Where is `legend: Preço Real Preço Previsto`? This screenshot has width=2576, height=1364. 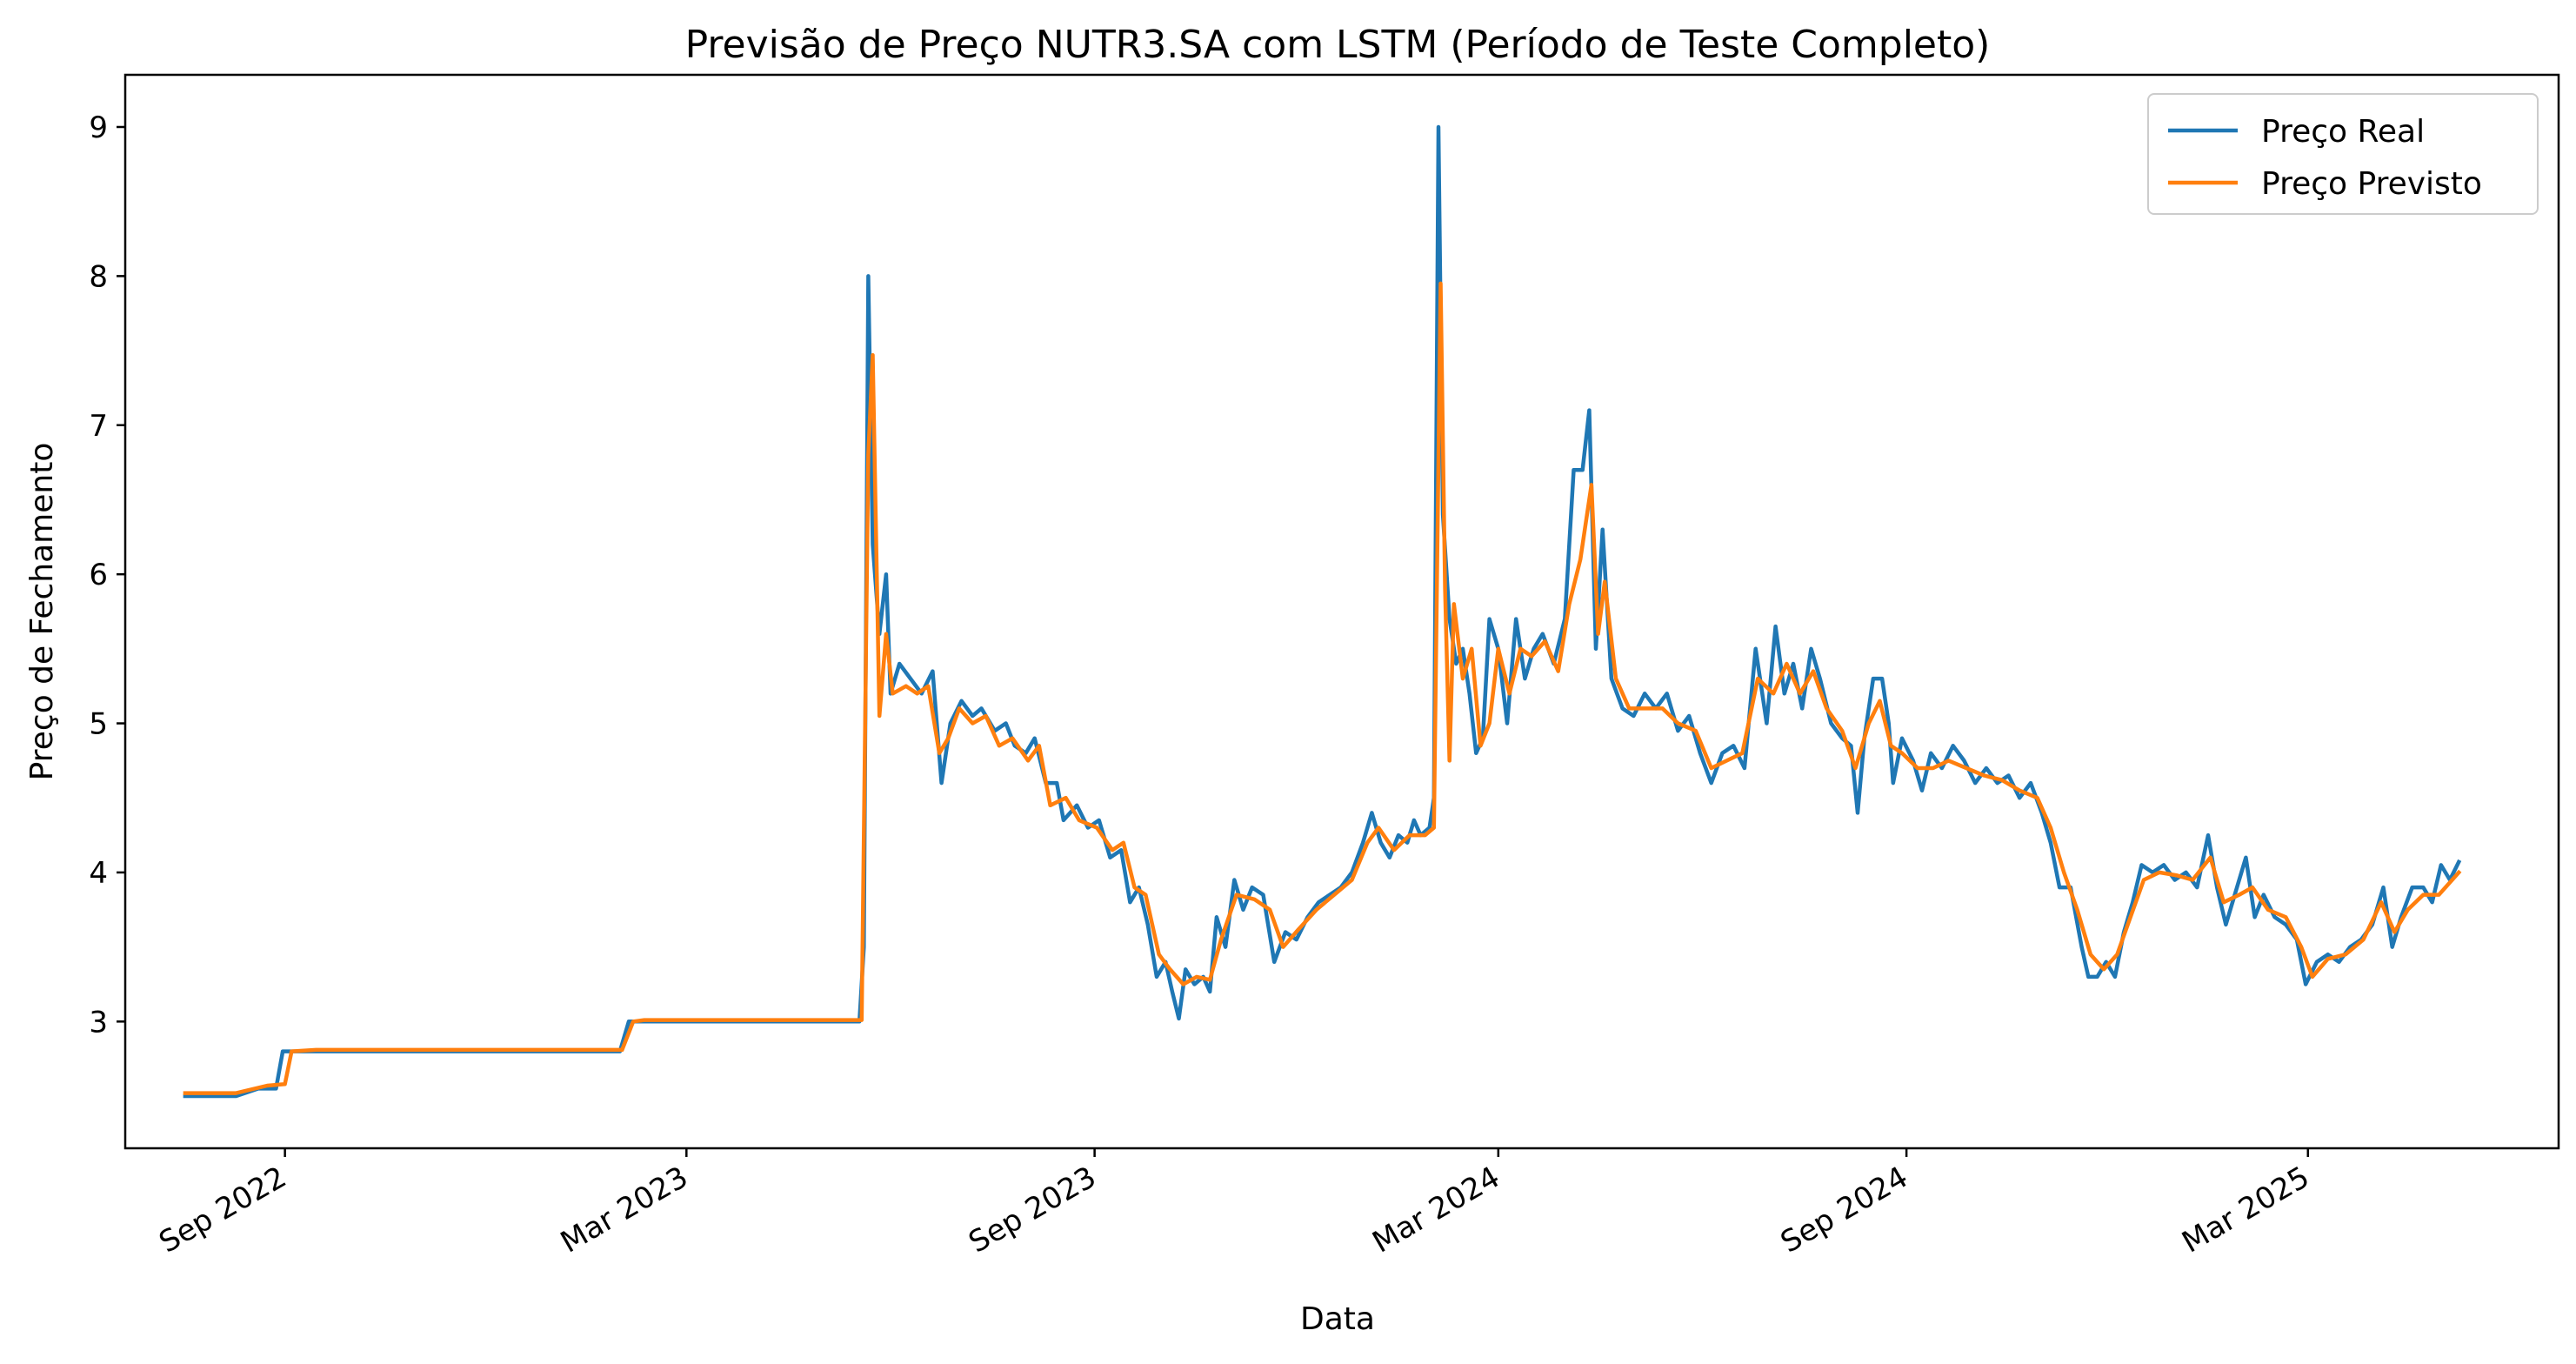
legend: Preço Real Preço Previsto is located at coordinates (2343, 154).